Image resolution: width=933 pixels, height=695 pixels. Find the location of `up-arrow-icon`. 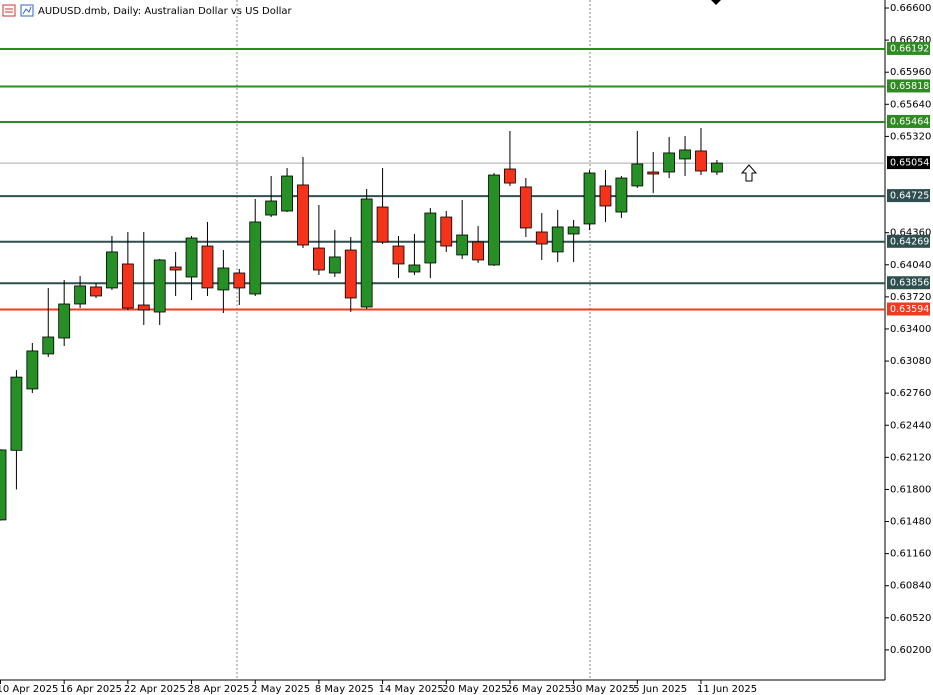

up-arrow-icon is located at coordinates (749, 173).